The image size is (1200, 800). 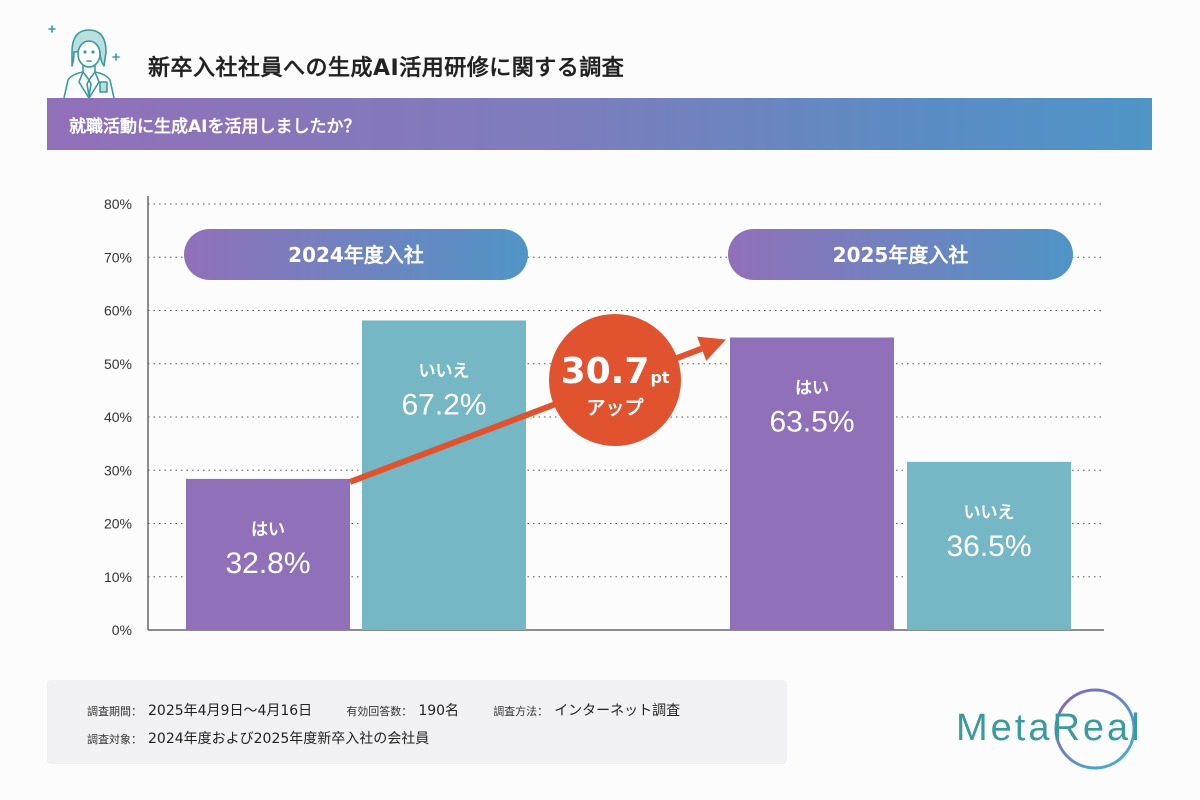 I want to click on logo-text: MetaReal, so click(x=1049, y=728).